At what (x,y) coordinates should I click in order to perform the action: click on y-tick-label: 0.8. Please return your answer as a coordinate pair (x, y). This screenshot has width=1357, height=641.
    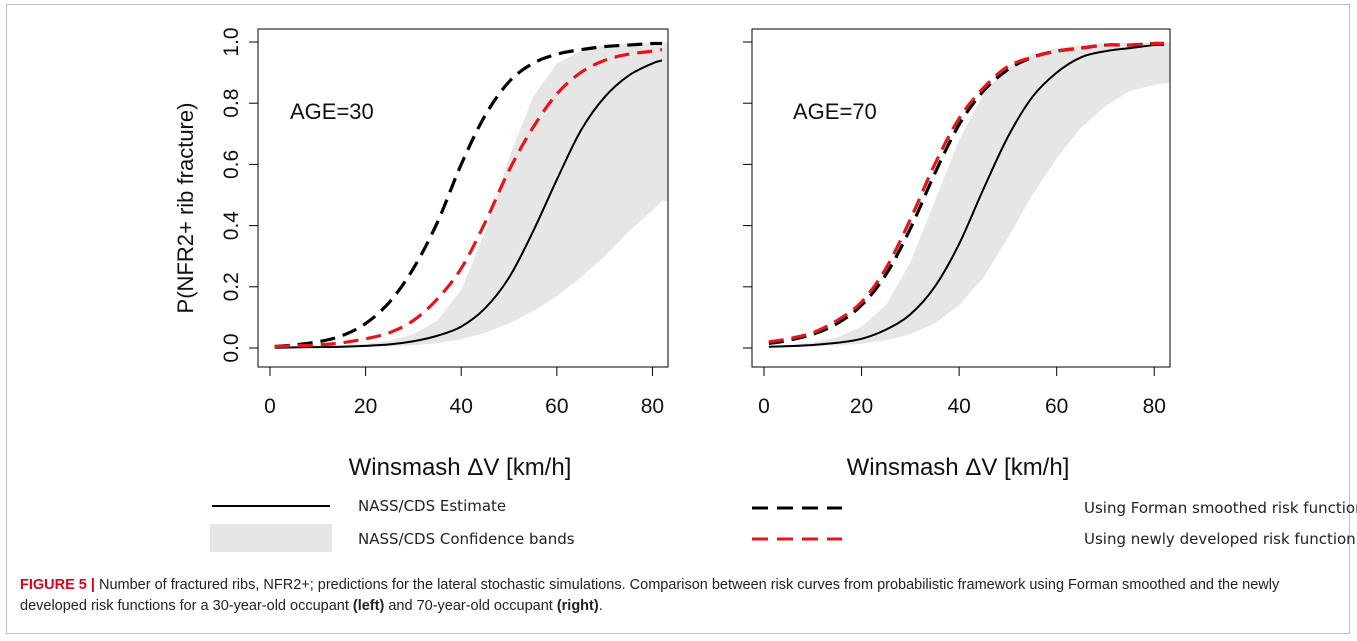
    Looking at the image, I should click on (231, 103).